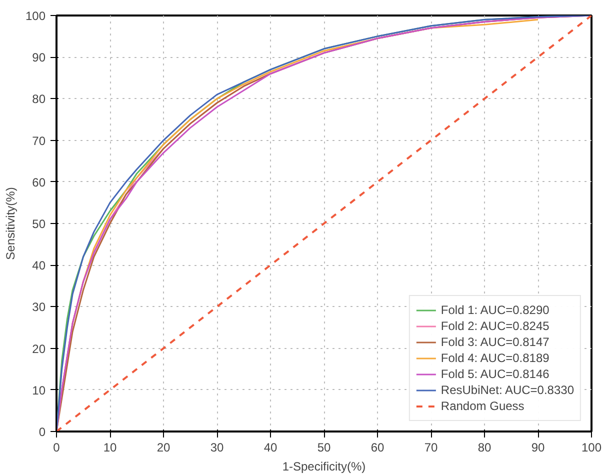  Describe the element at coordinates (39, 57) in the screenshot. I see `y-tick-label: 90` at that location.